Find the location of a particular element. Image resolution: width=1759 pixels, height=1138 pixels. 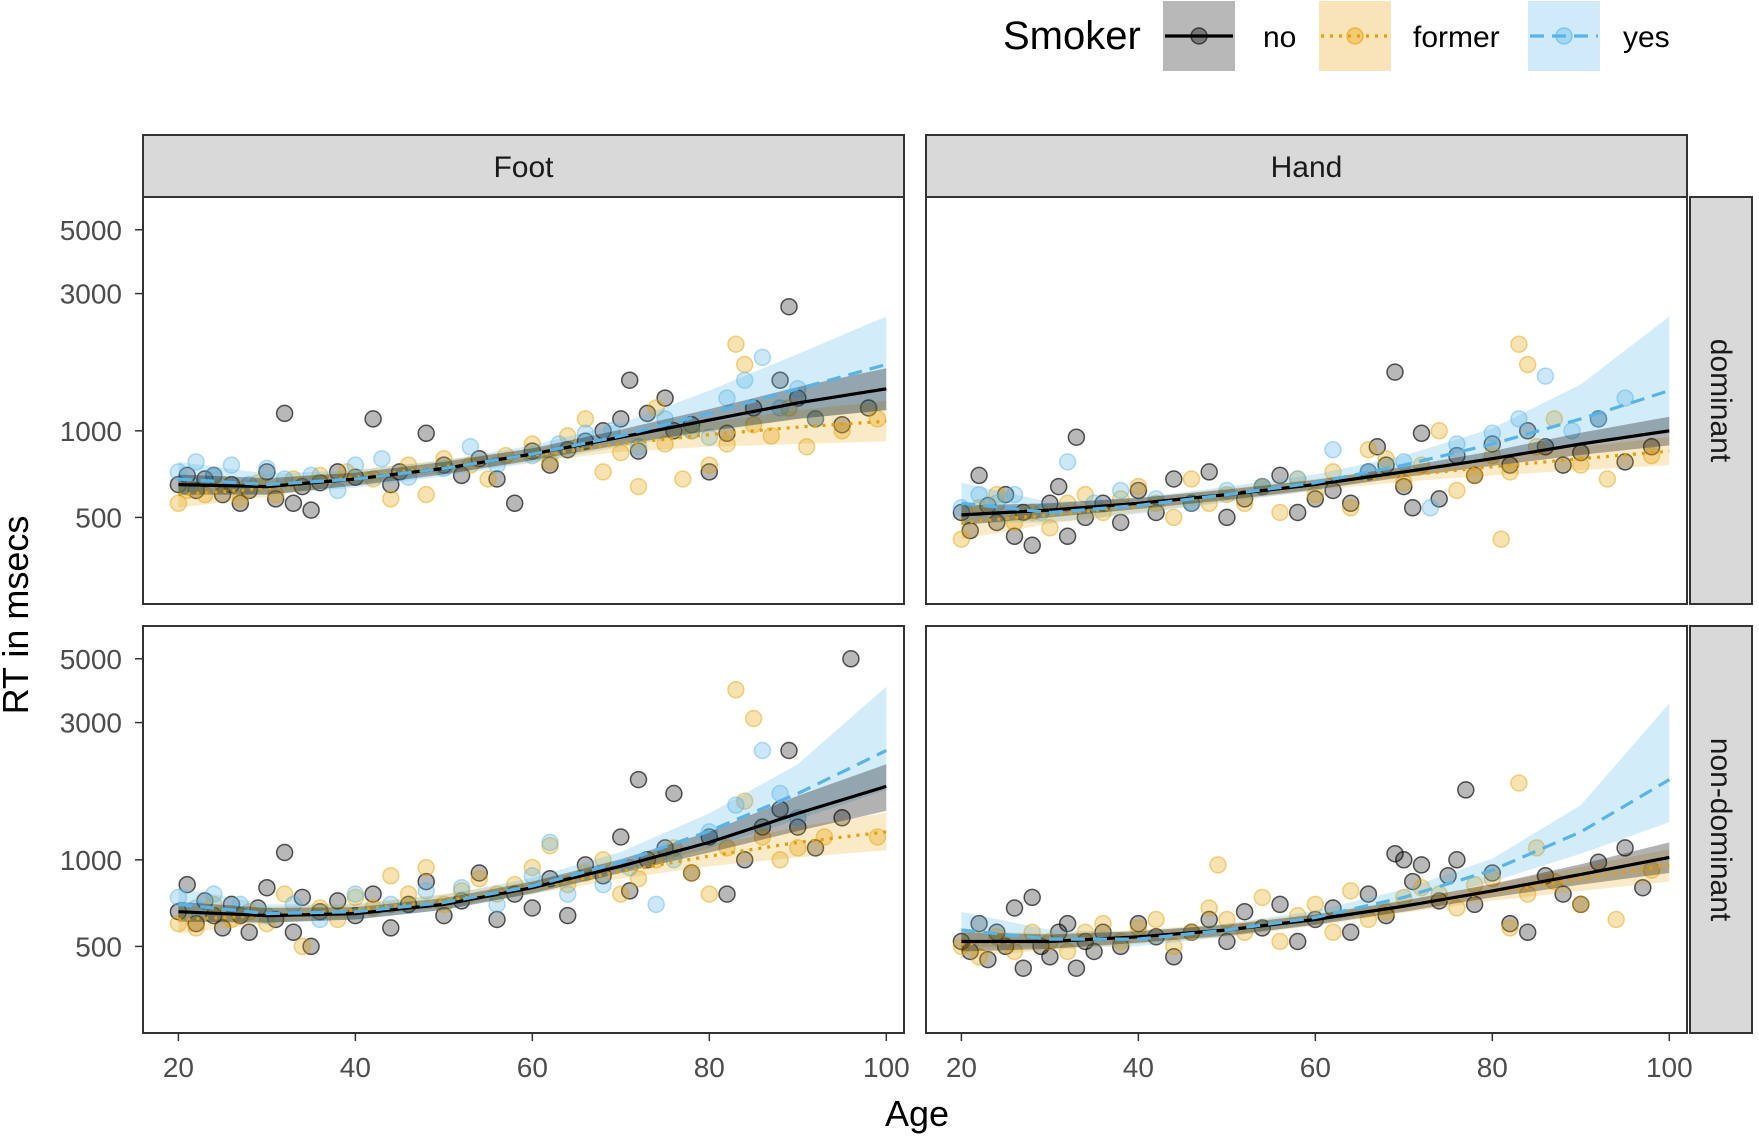

y-tick-label: 500 is located at coordinates (98, 946).